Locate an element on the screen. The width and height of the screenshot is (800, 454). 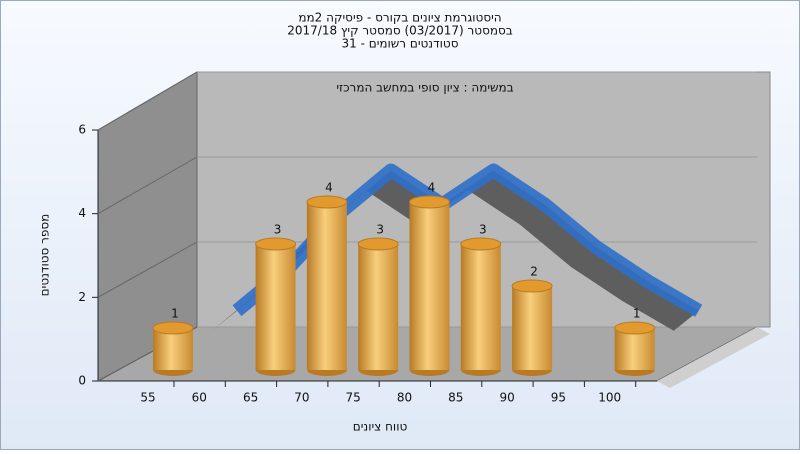
y-axis-label: מספר סטודנטים is located at coordinates (45, 255).